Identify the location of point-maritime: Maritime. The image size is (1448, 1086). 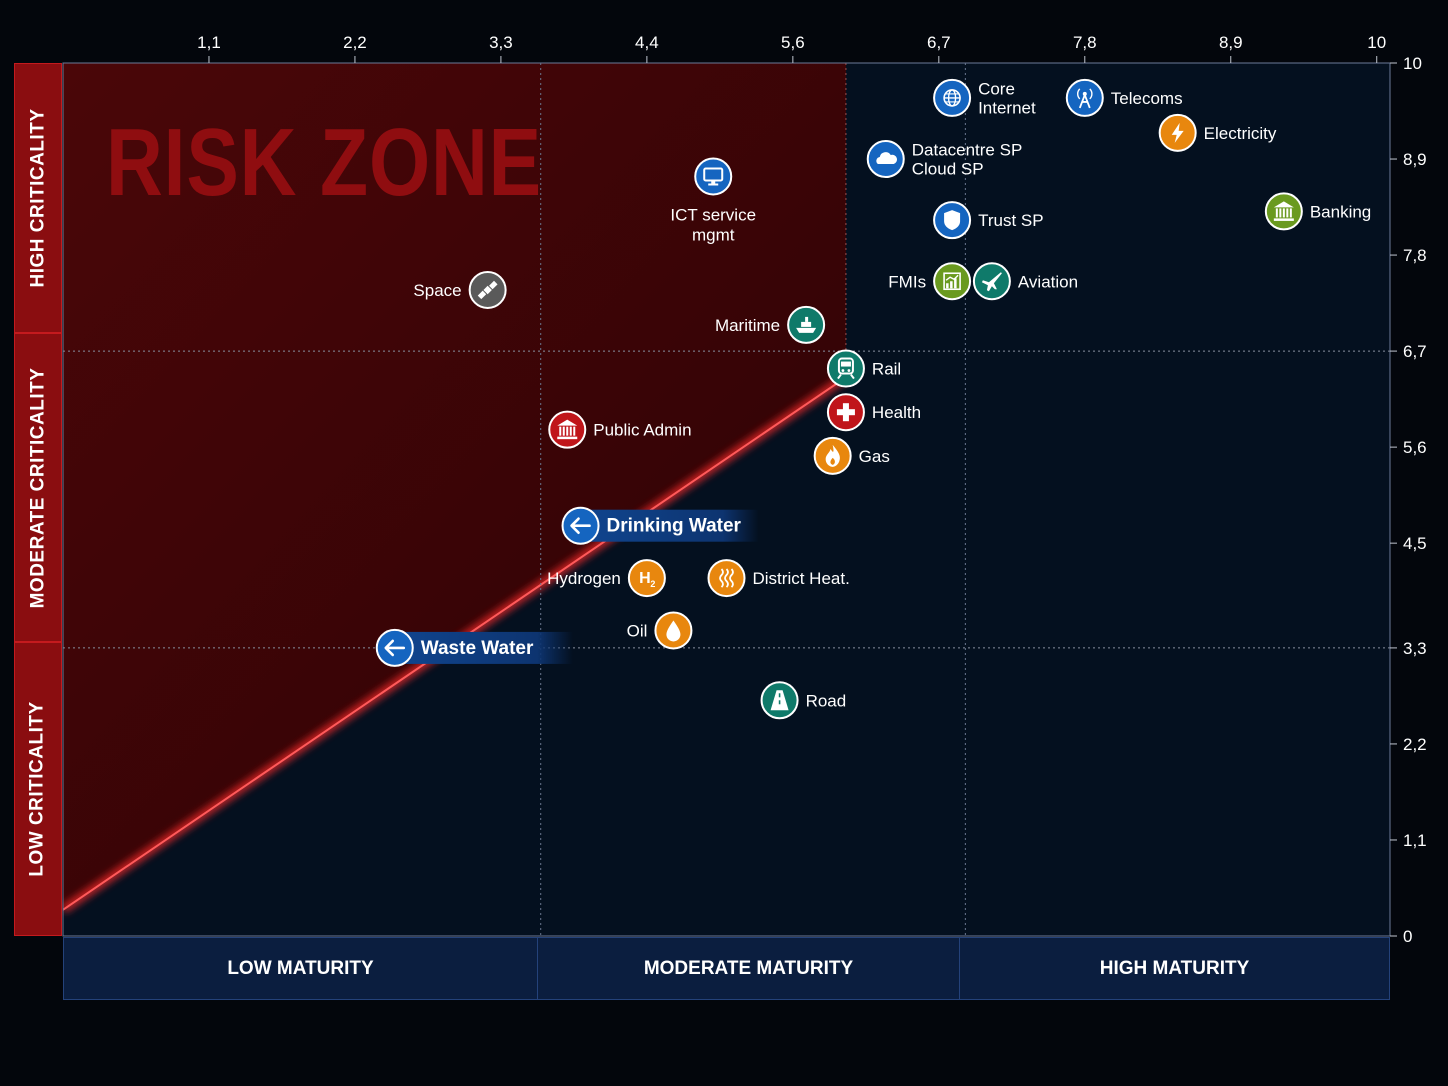
(770, 324).